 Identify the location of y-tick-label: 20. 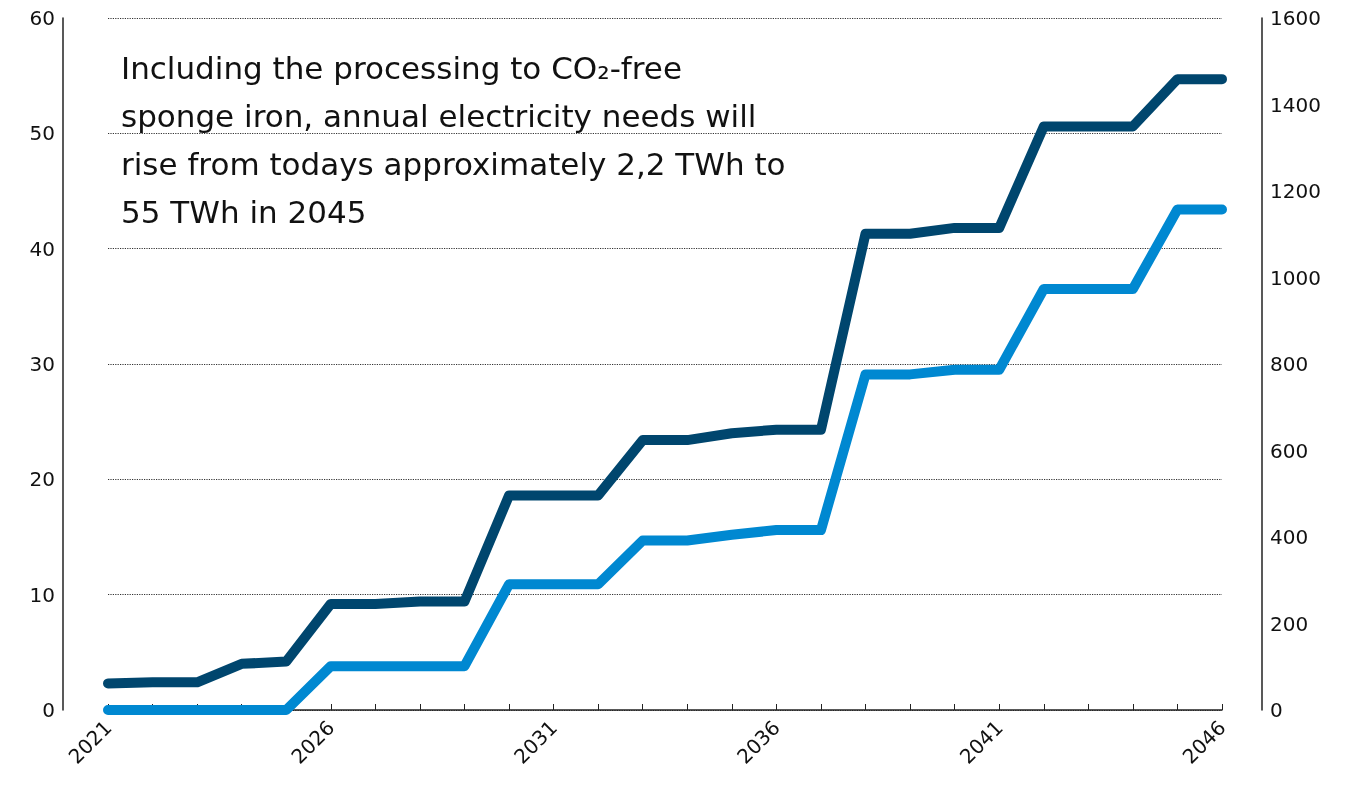
(42, 479).